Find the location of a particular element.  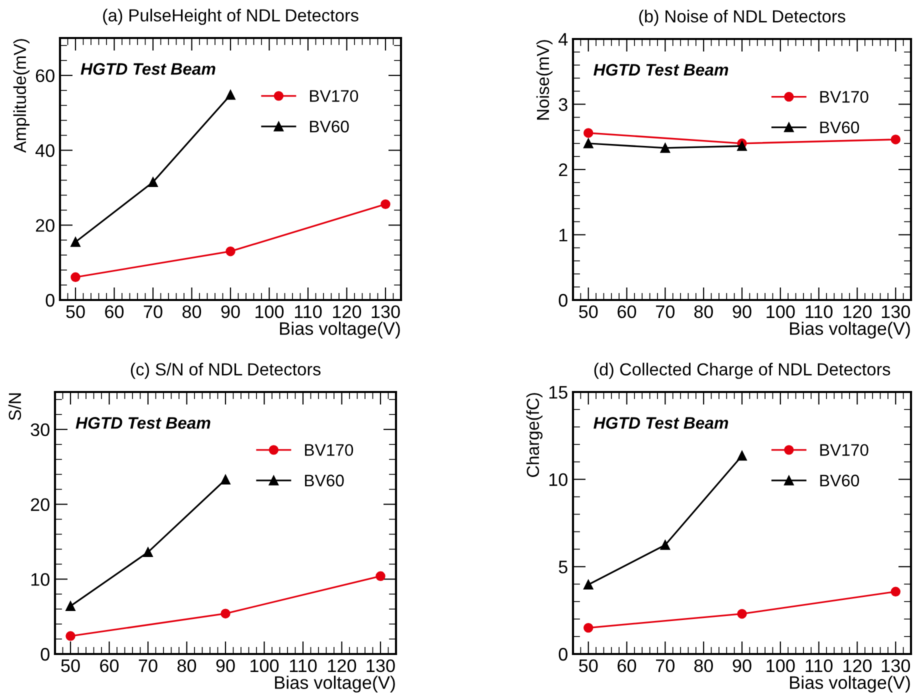

chart-title: (b) Noise of NDL Detectors is located at coordinates (742, 18).